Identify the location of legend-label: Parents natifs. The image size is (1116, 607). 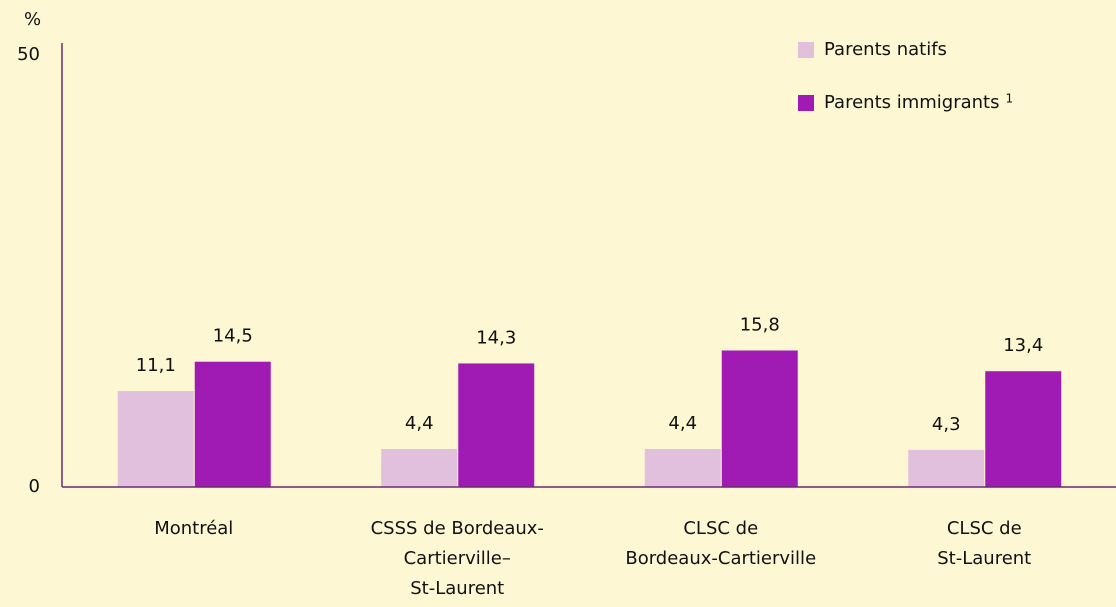
(885, 49).